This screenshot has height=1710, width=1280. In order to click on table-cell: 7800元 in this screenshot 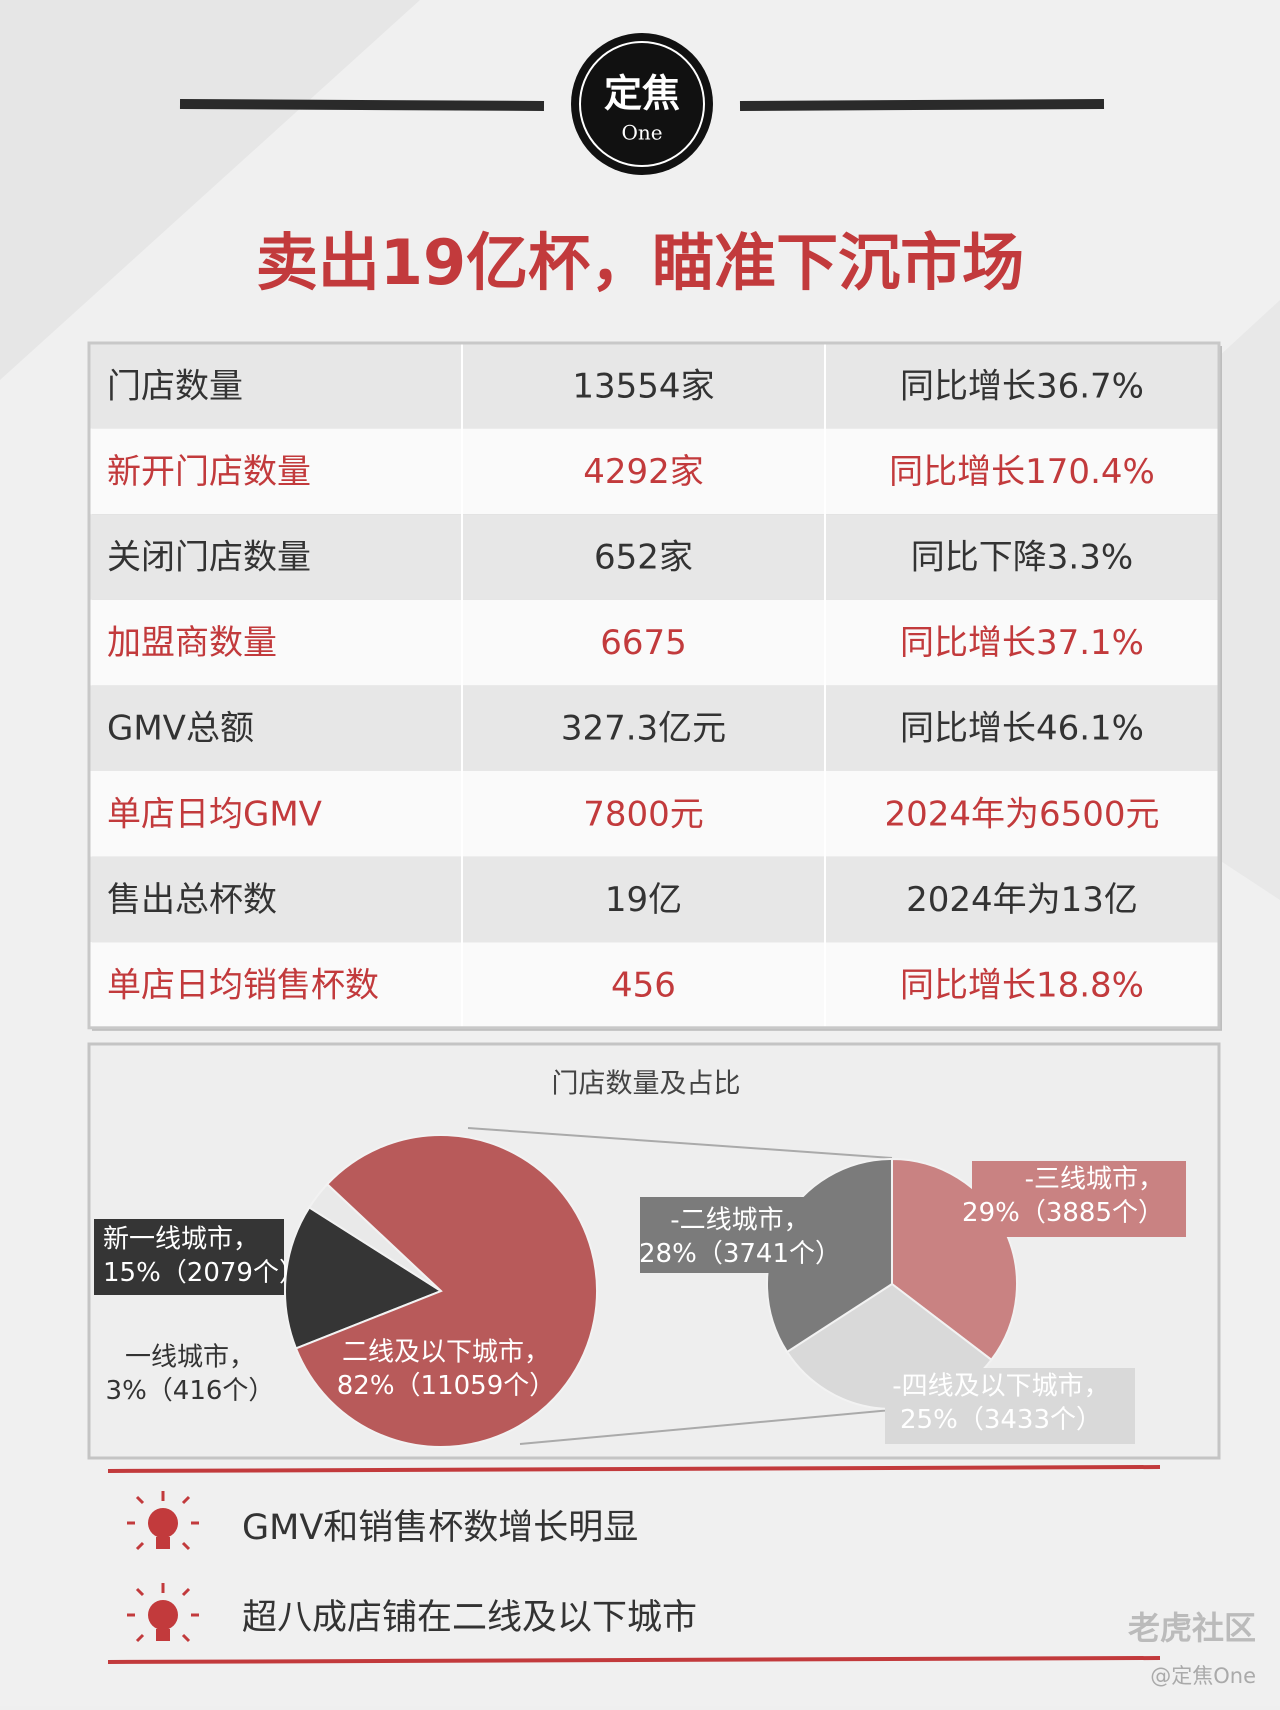, I will do `click(643, 814)`.